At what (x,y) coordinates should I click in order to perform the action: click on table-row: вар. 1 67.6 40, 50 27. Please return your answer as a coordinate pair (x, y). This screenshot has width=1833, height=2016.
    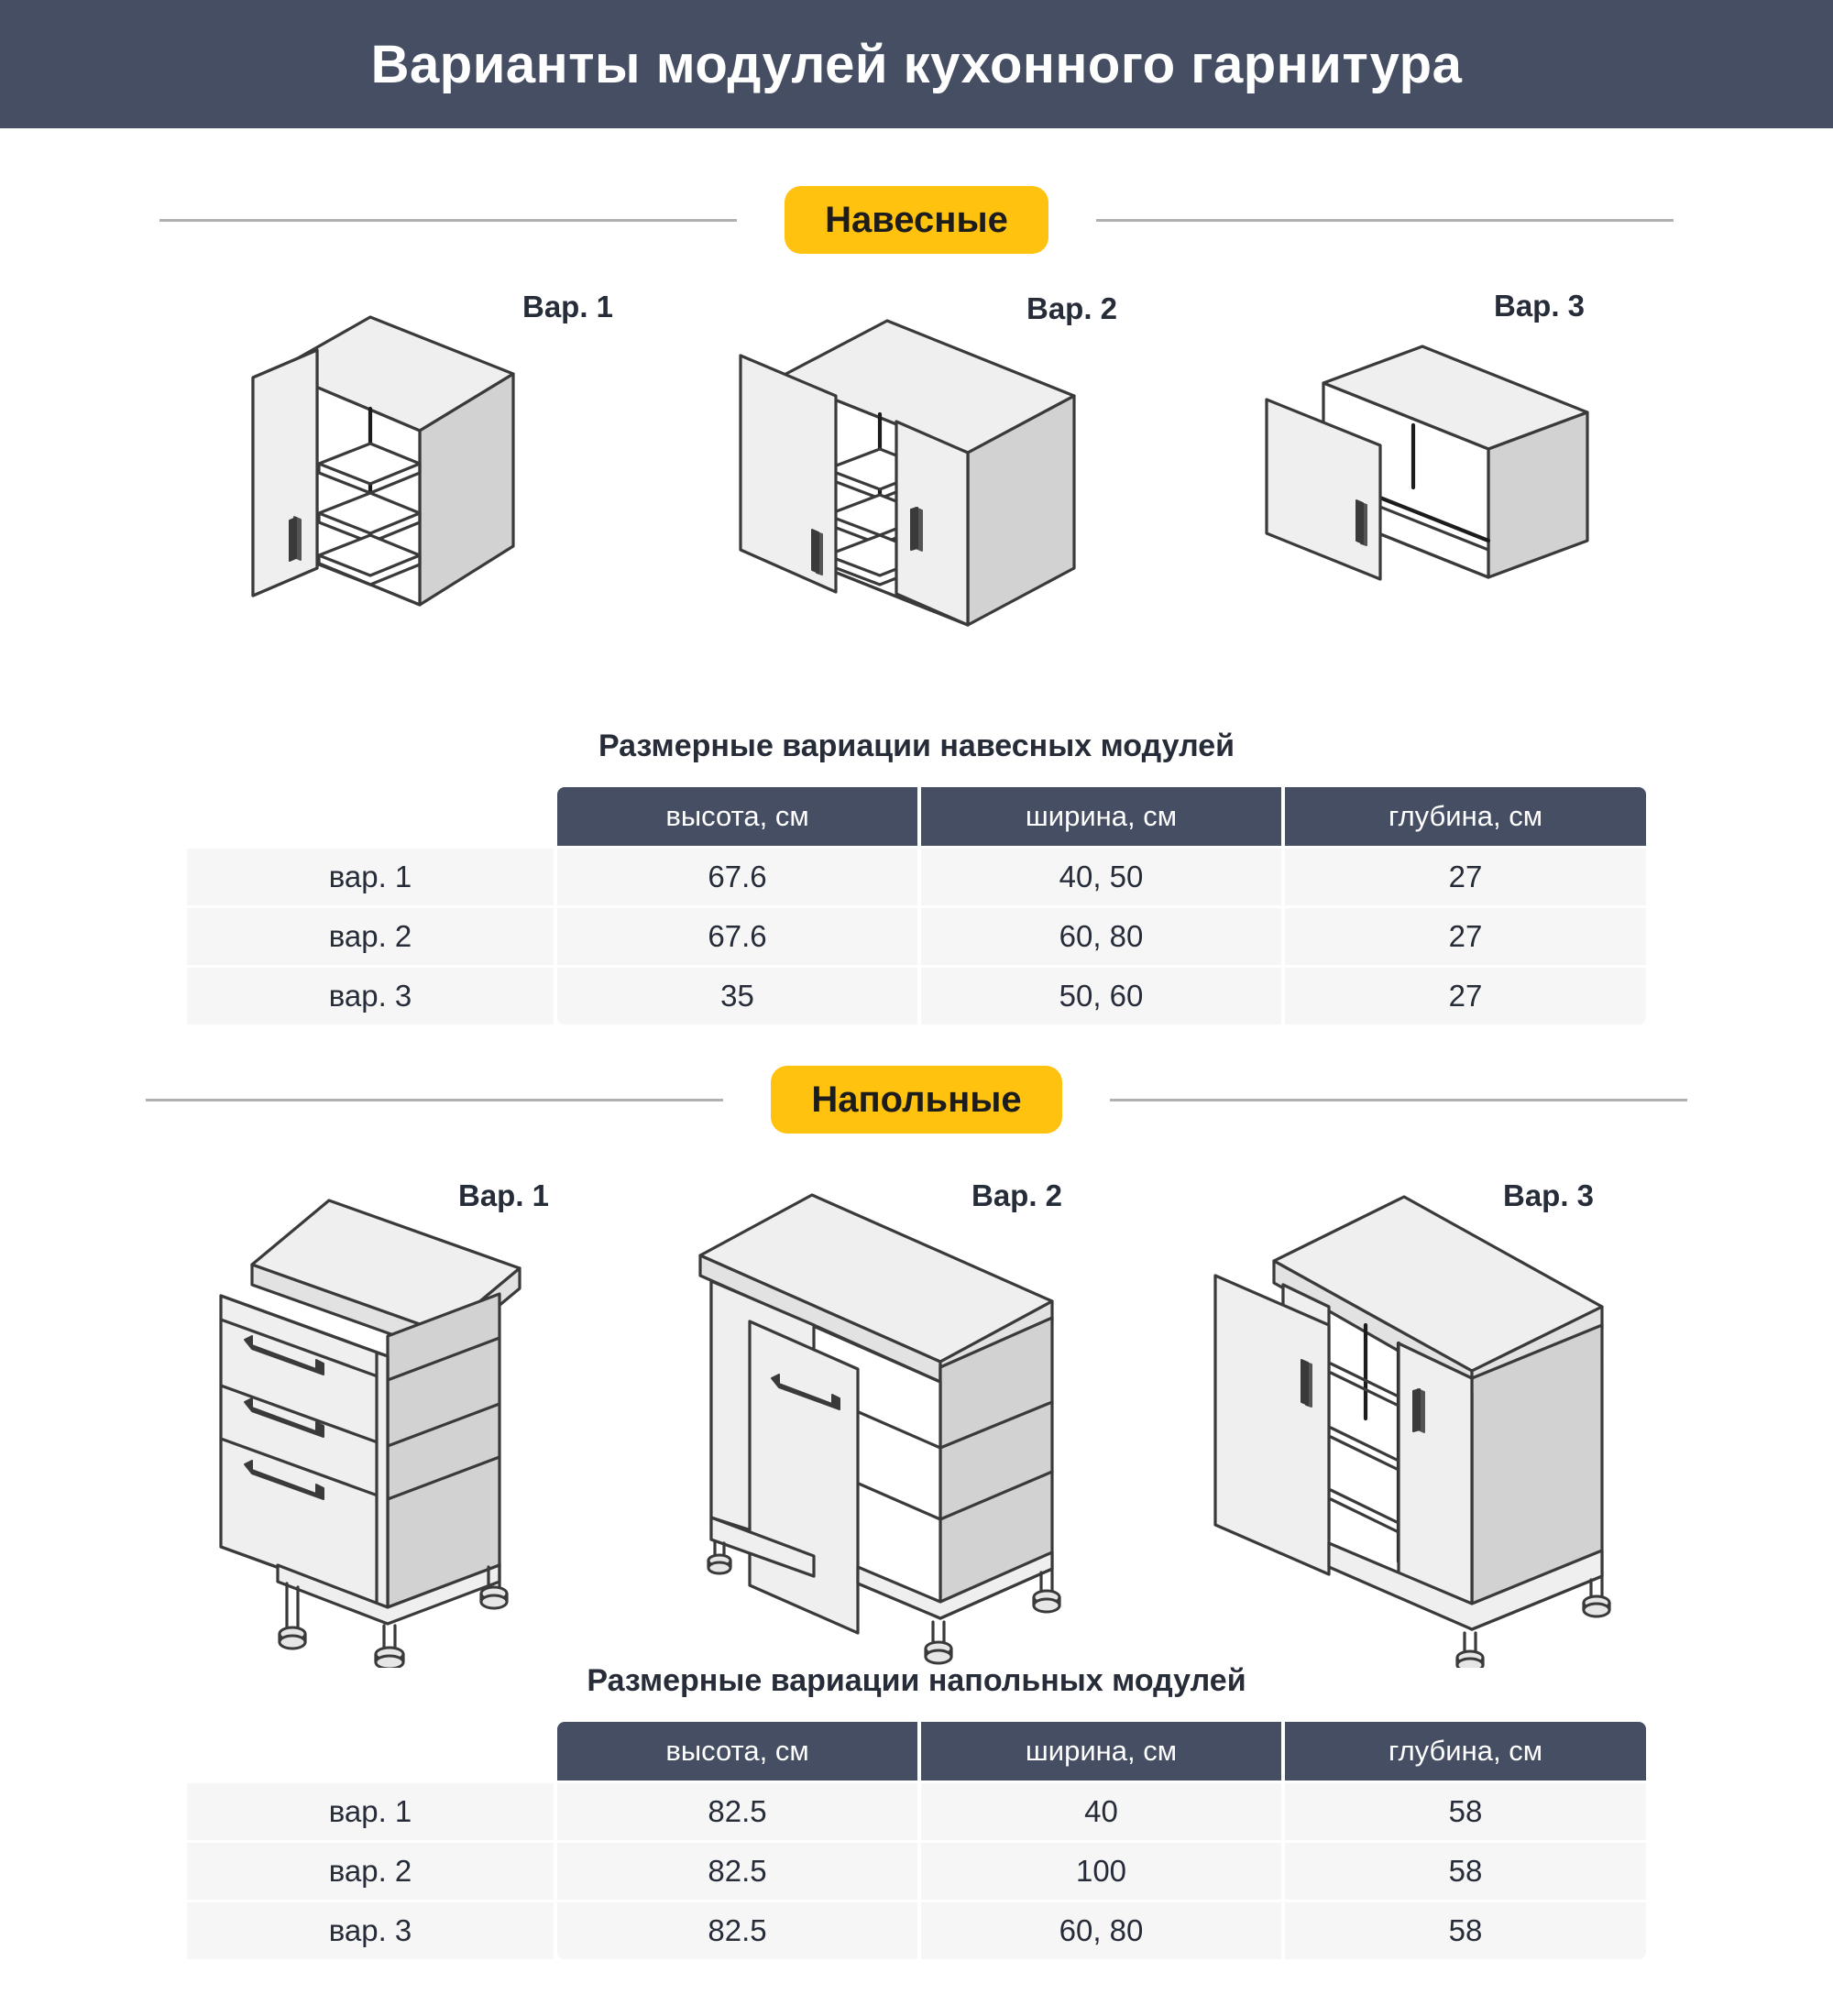
    Looking at the image, I should click on (916, 877).